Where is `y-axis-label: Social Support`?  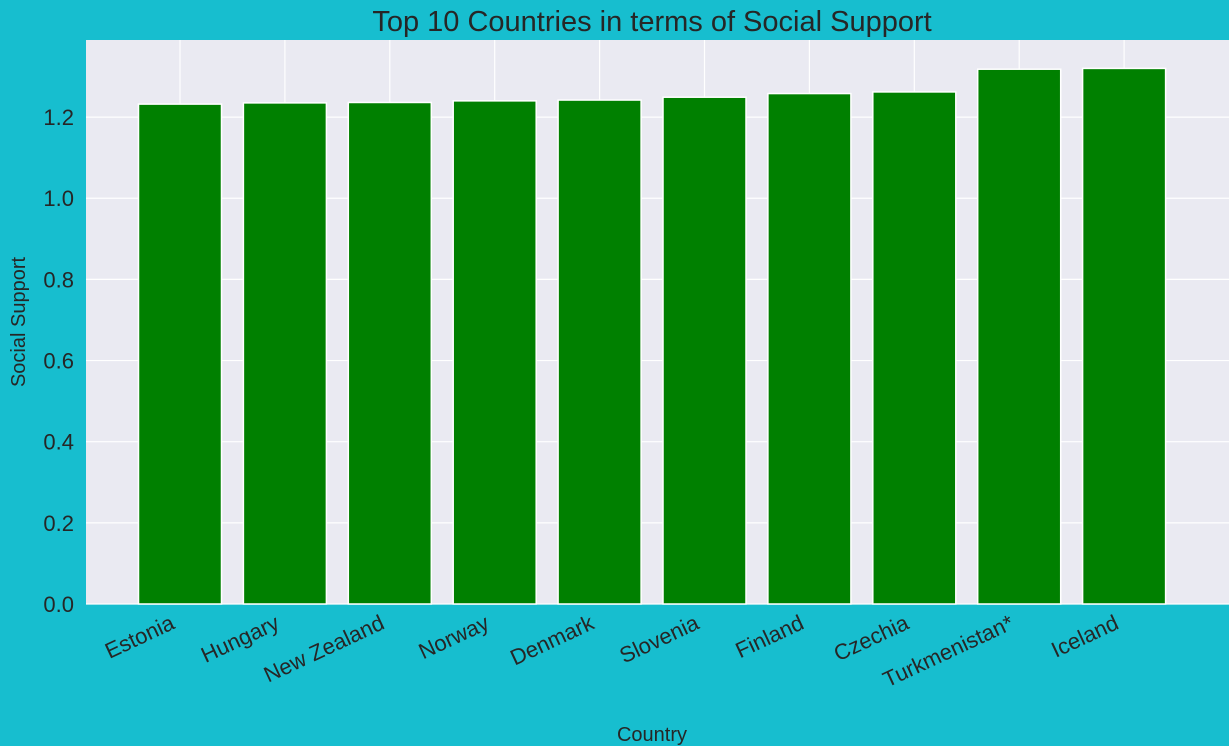 y-axis-label: Social Support is located at coordinates (19, 322).